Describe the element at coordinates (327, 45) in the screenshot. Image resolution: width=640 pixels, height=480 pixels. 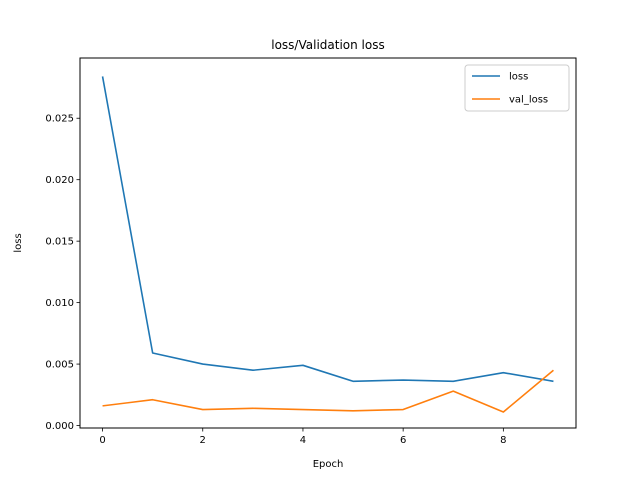
I see `chart-title: loss/Validation loss` at that location.